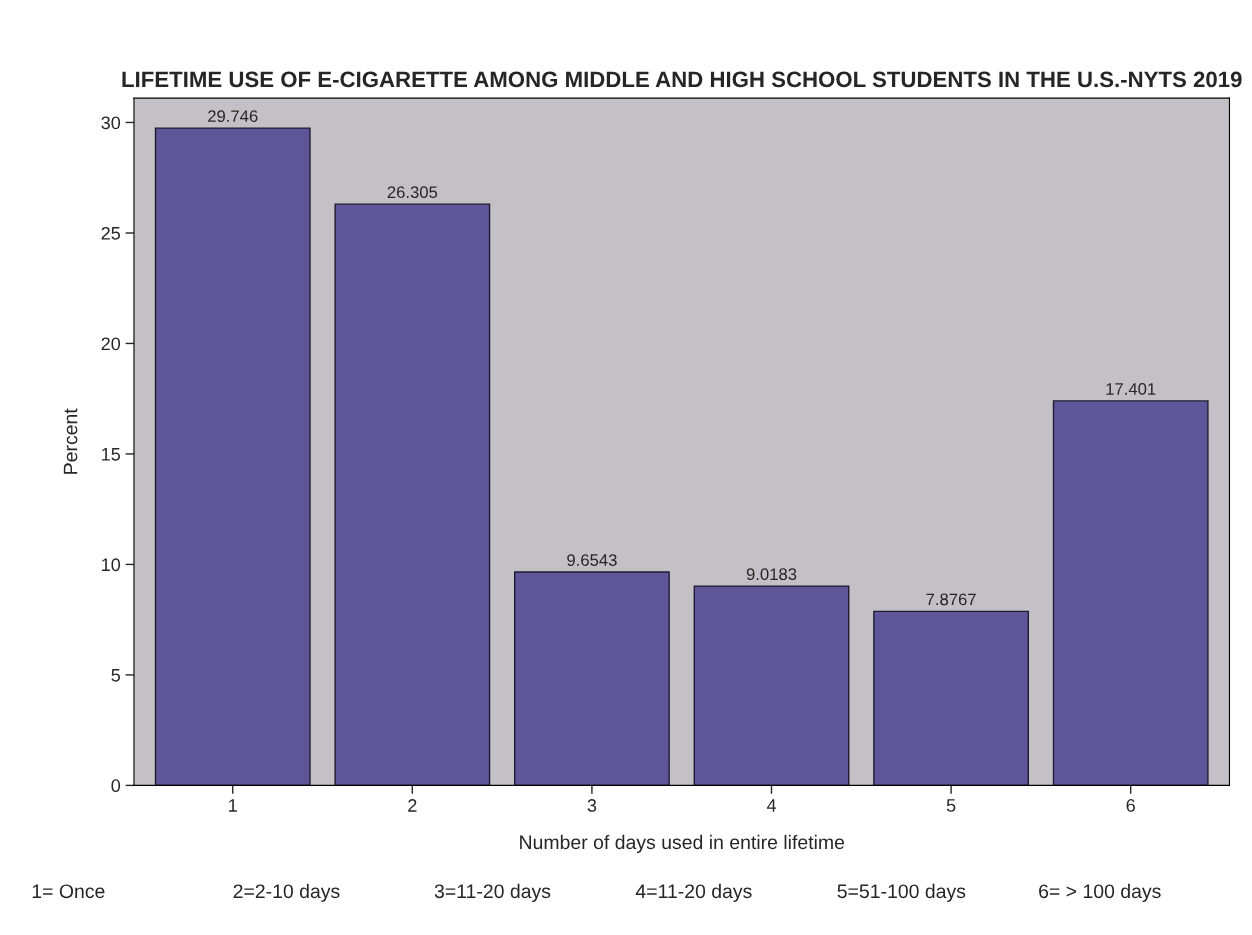  Describe the element at coordinates (682, 843) in the screenshot. I see `x-axis-title: Number of days used in entire lifetime` at that location.